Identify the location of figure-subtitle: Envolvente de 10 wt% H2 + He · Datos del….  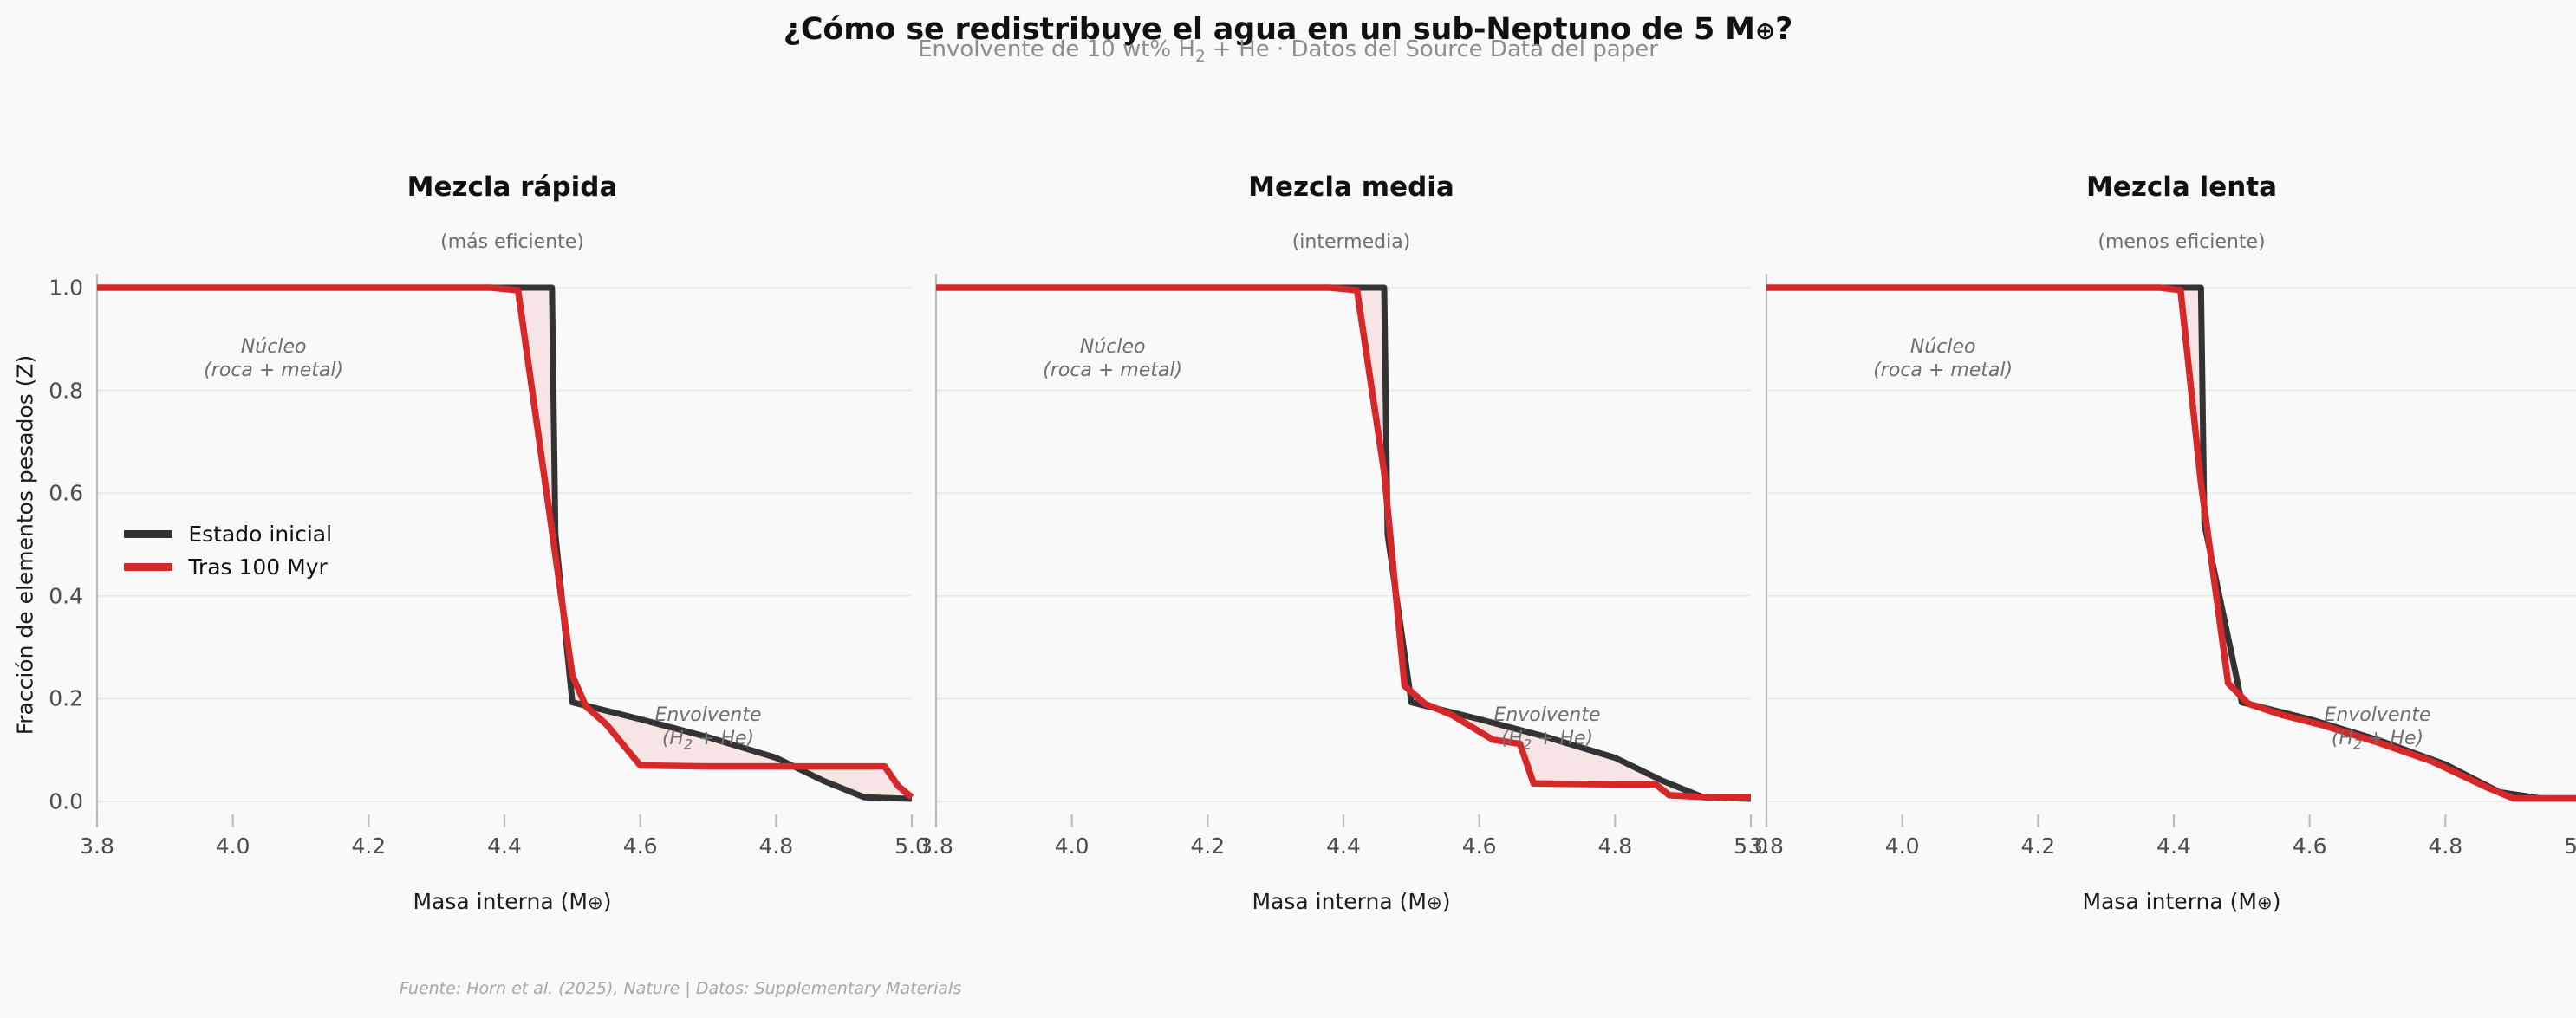
(1288, 51).